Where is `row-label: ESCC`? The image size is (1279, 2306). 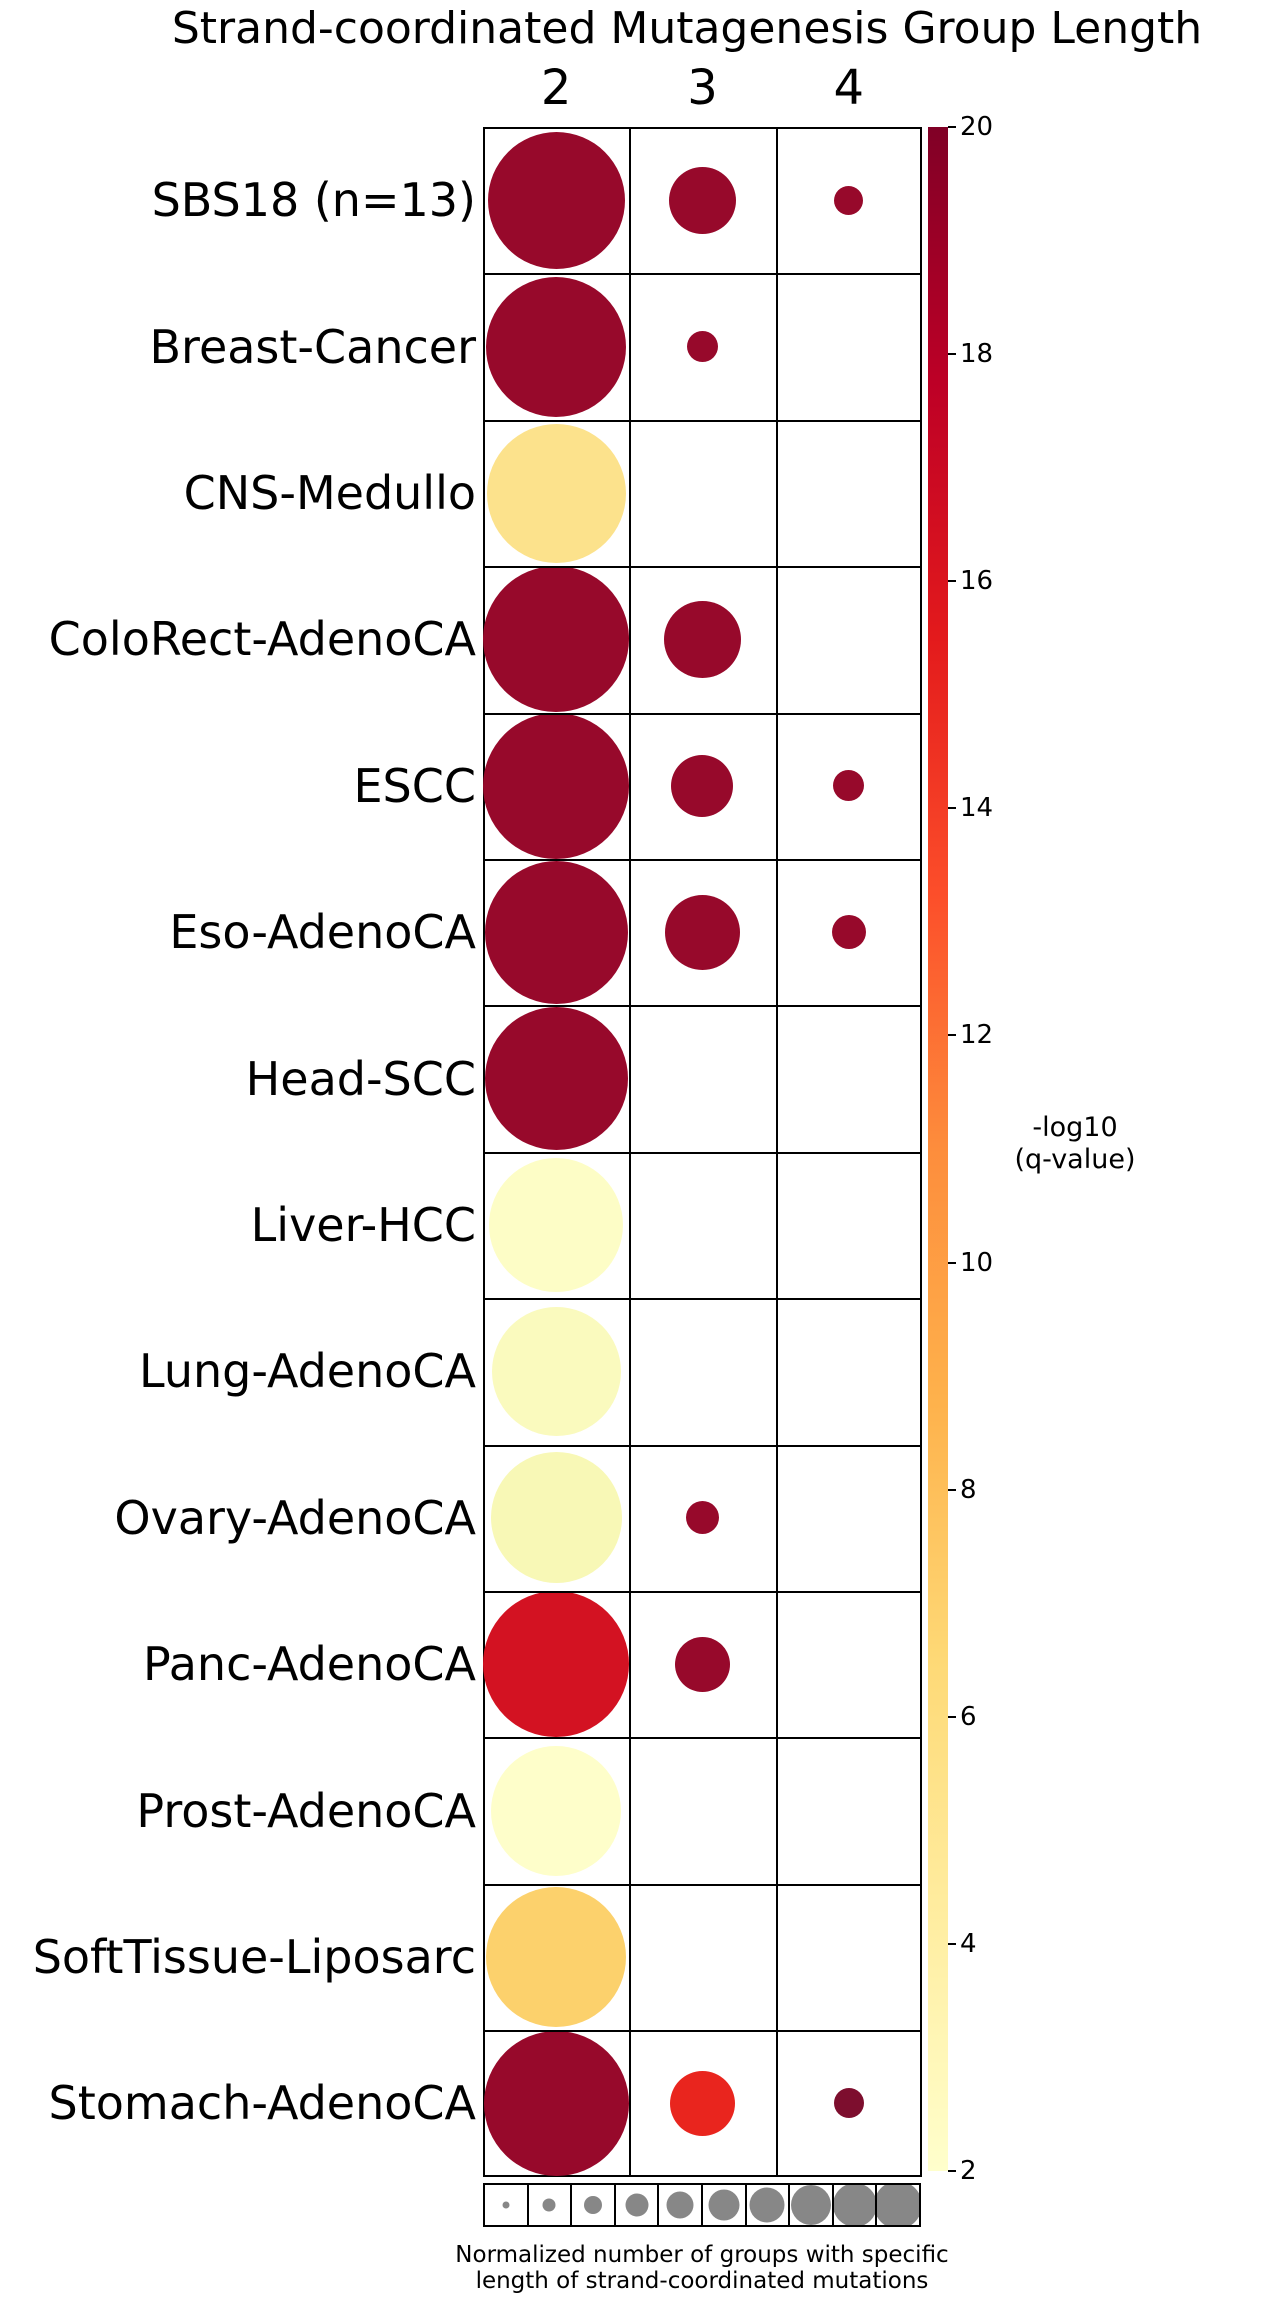 row-label: ESCC is located at coordinates (414, 785).